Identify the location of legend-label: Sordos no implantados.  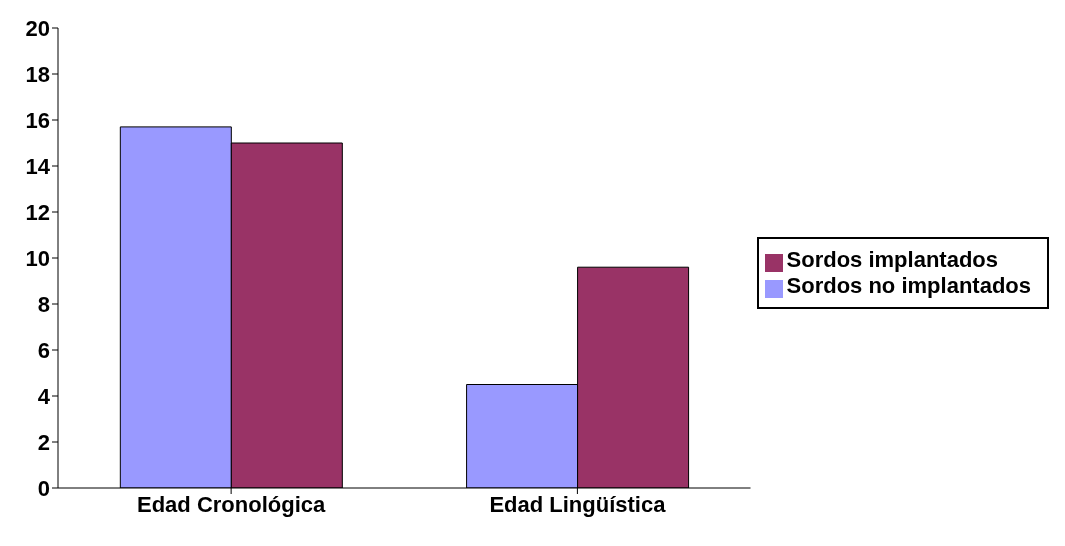
(908, 285).